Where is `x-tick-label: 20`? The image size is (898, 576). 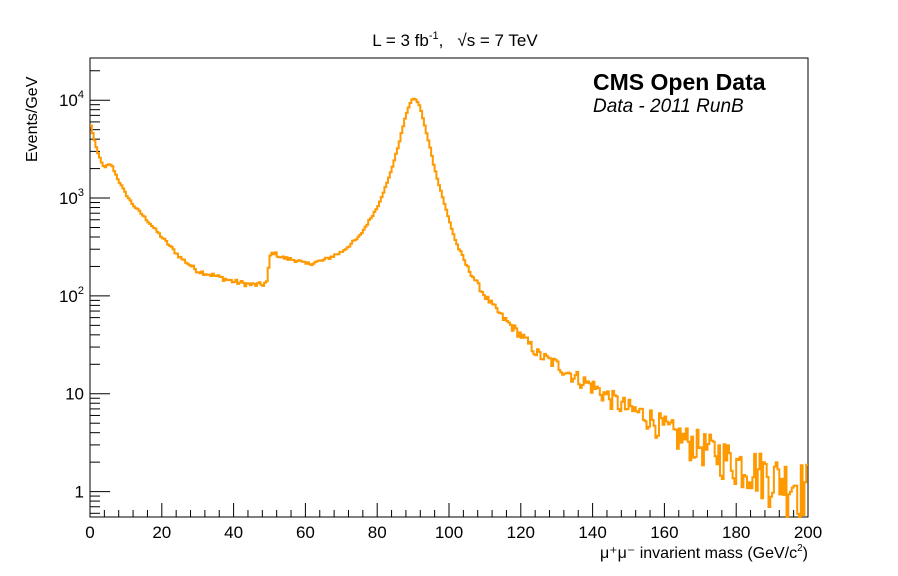 x-tick-label: 20 is located at coordinates (161, 532).